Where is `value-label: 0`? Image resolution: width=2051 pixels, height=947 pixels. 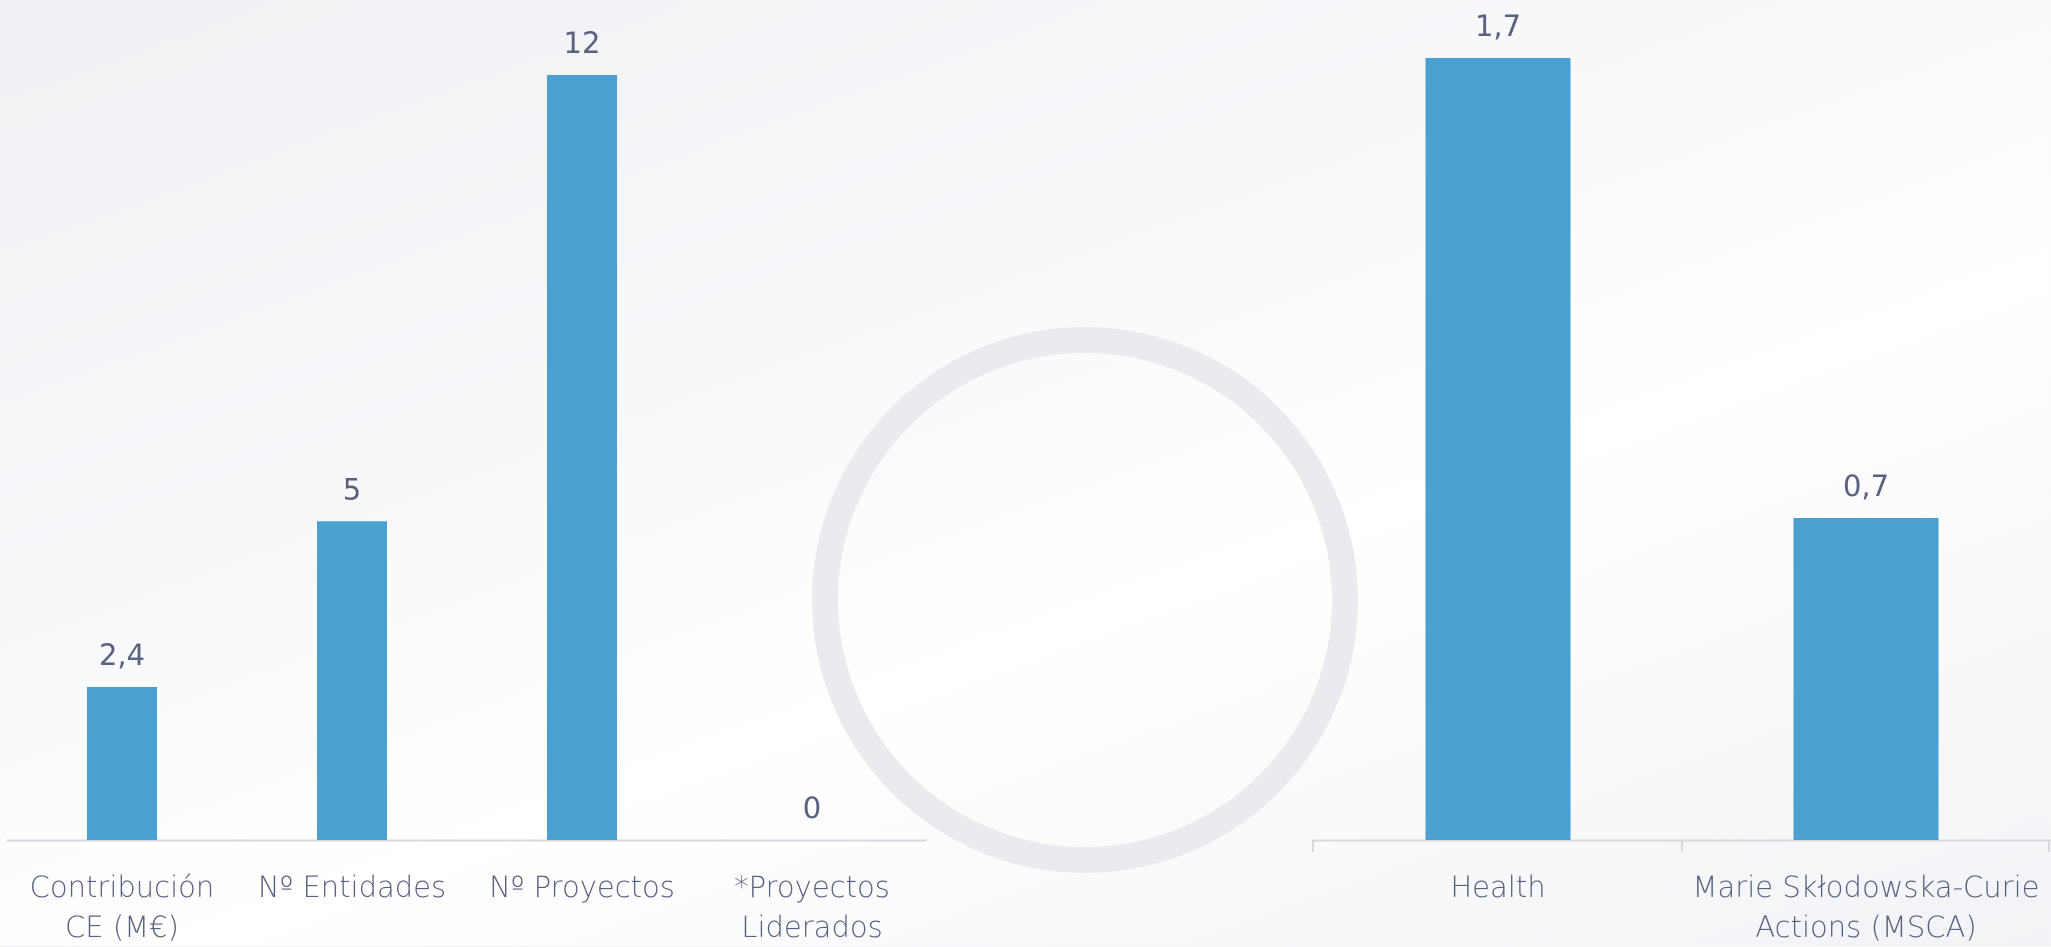 value-label: 0 is located at coordinates (812, 808).